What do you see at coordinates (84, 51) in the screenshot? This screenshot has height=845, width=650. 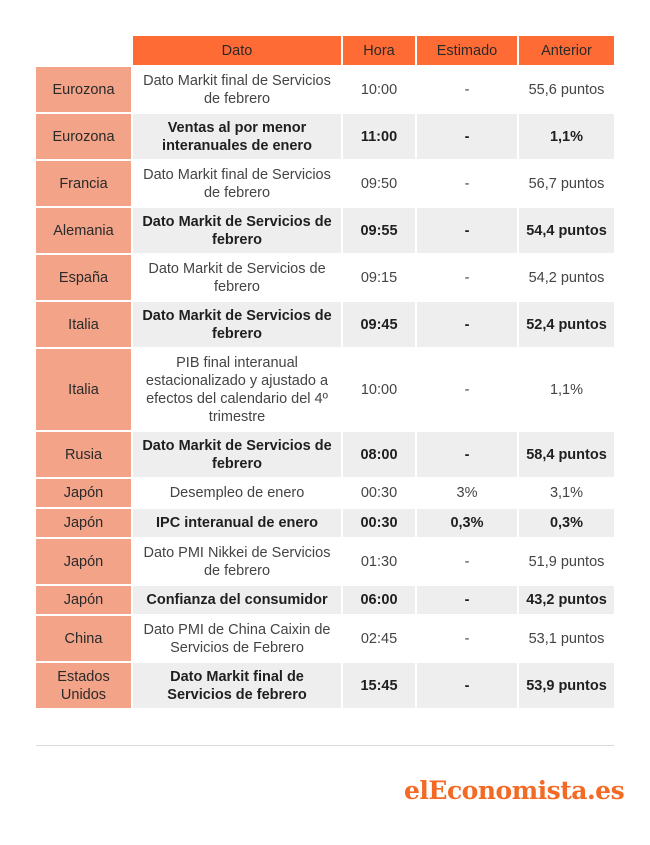 I see `header-country` at bounding box center [84, 51].